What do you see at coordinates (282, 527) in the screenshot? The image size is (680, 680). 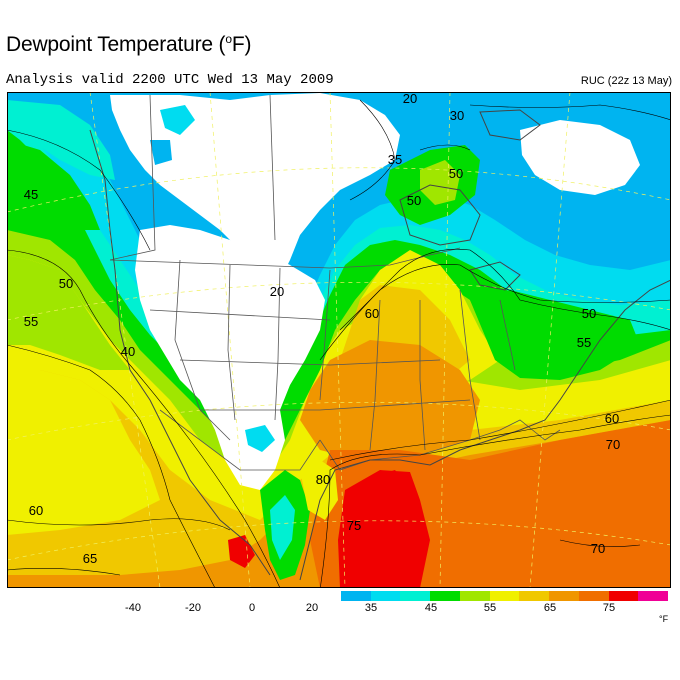 I see `field-mexico-teal` at bounding box center [282, 527].